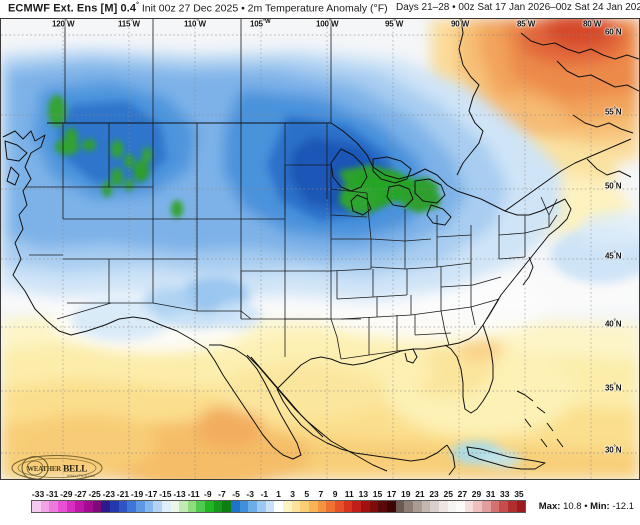 Image resolution: width=640 pixels, height=525 pixels. What do you see at coordinates (434, 494) in the screenshot?
I see `colorbar-tick: 23` at bounding box center [434, 494].